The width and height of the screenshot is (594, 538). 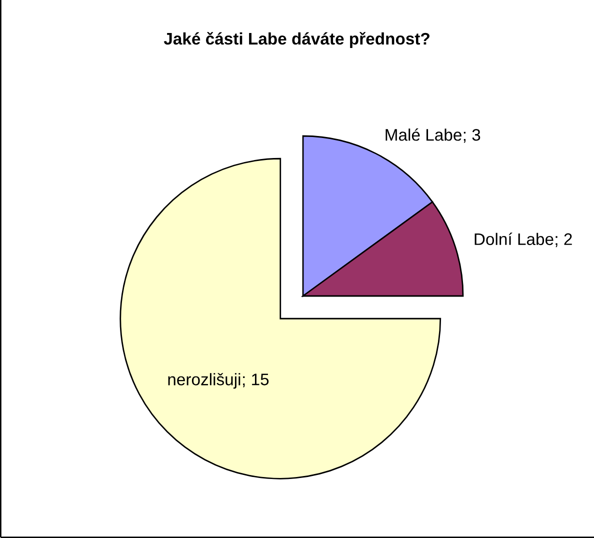 What do you see at coordinates (564, 240) in the screenshot?
I see `data-label: ; 2` at bounding box center [564, 240].